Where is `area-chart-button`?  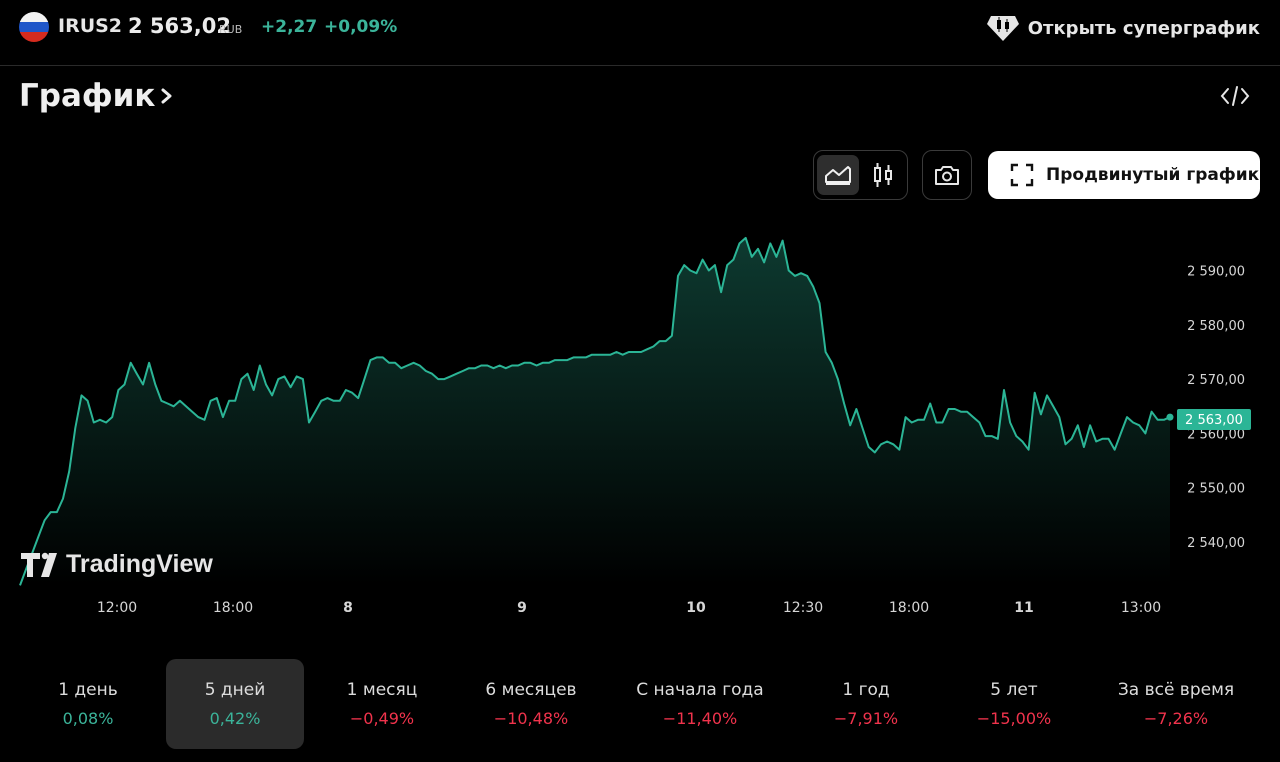 area-chart-button is located at coordinates (838, 175).